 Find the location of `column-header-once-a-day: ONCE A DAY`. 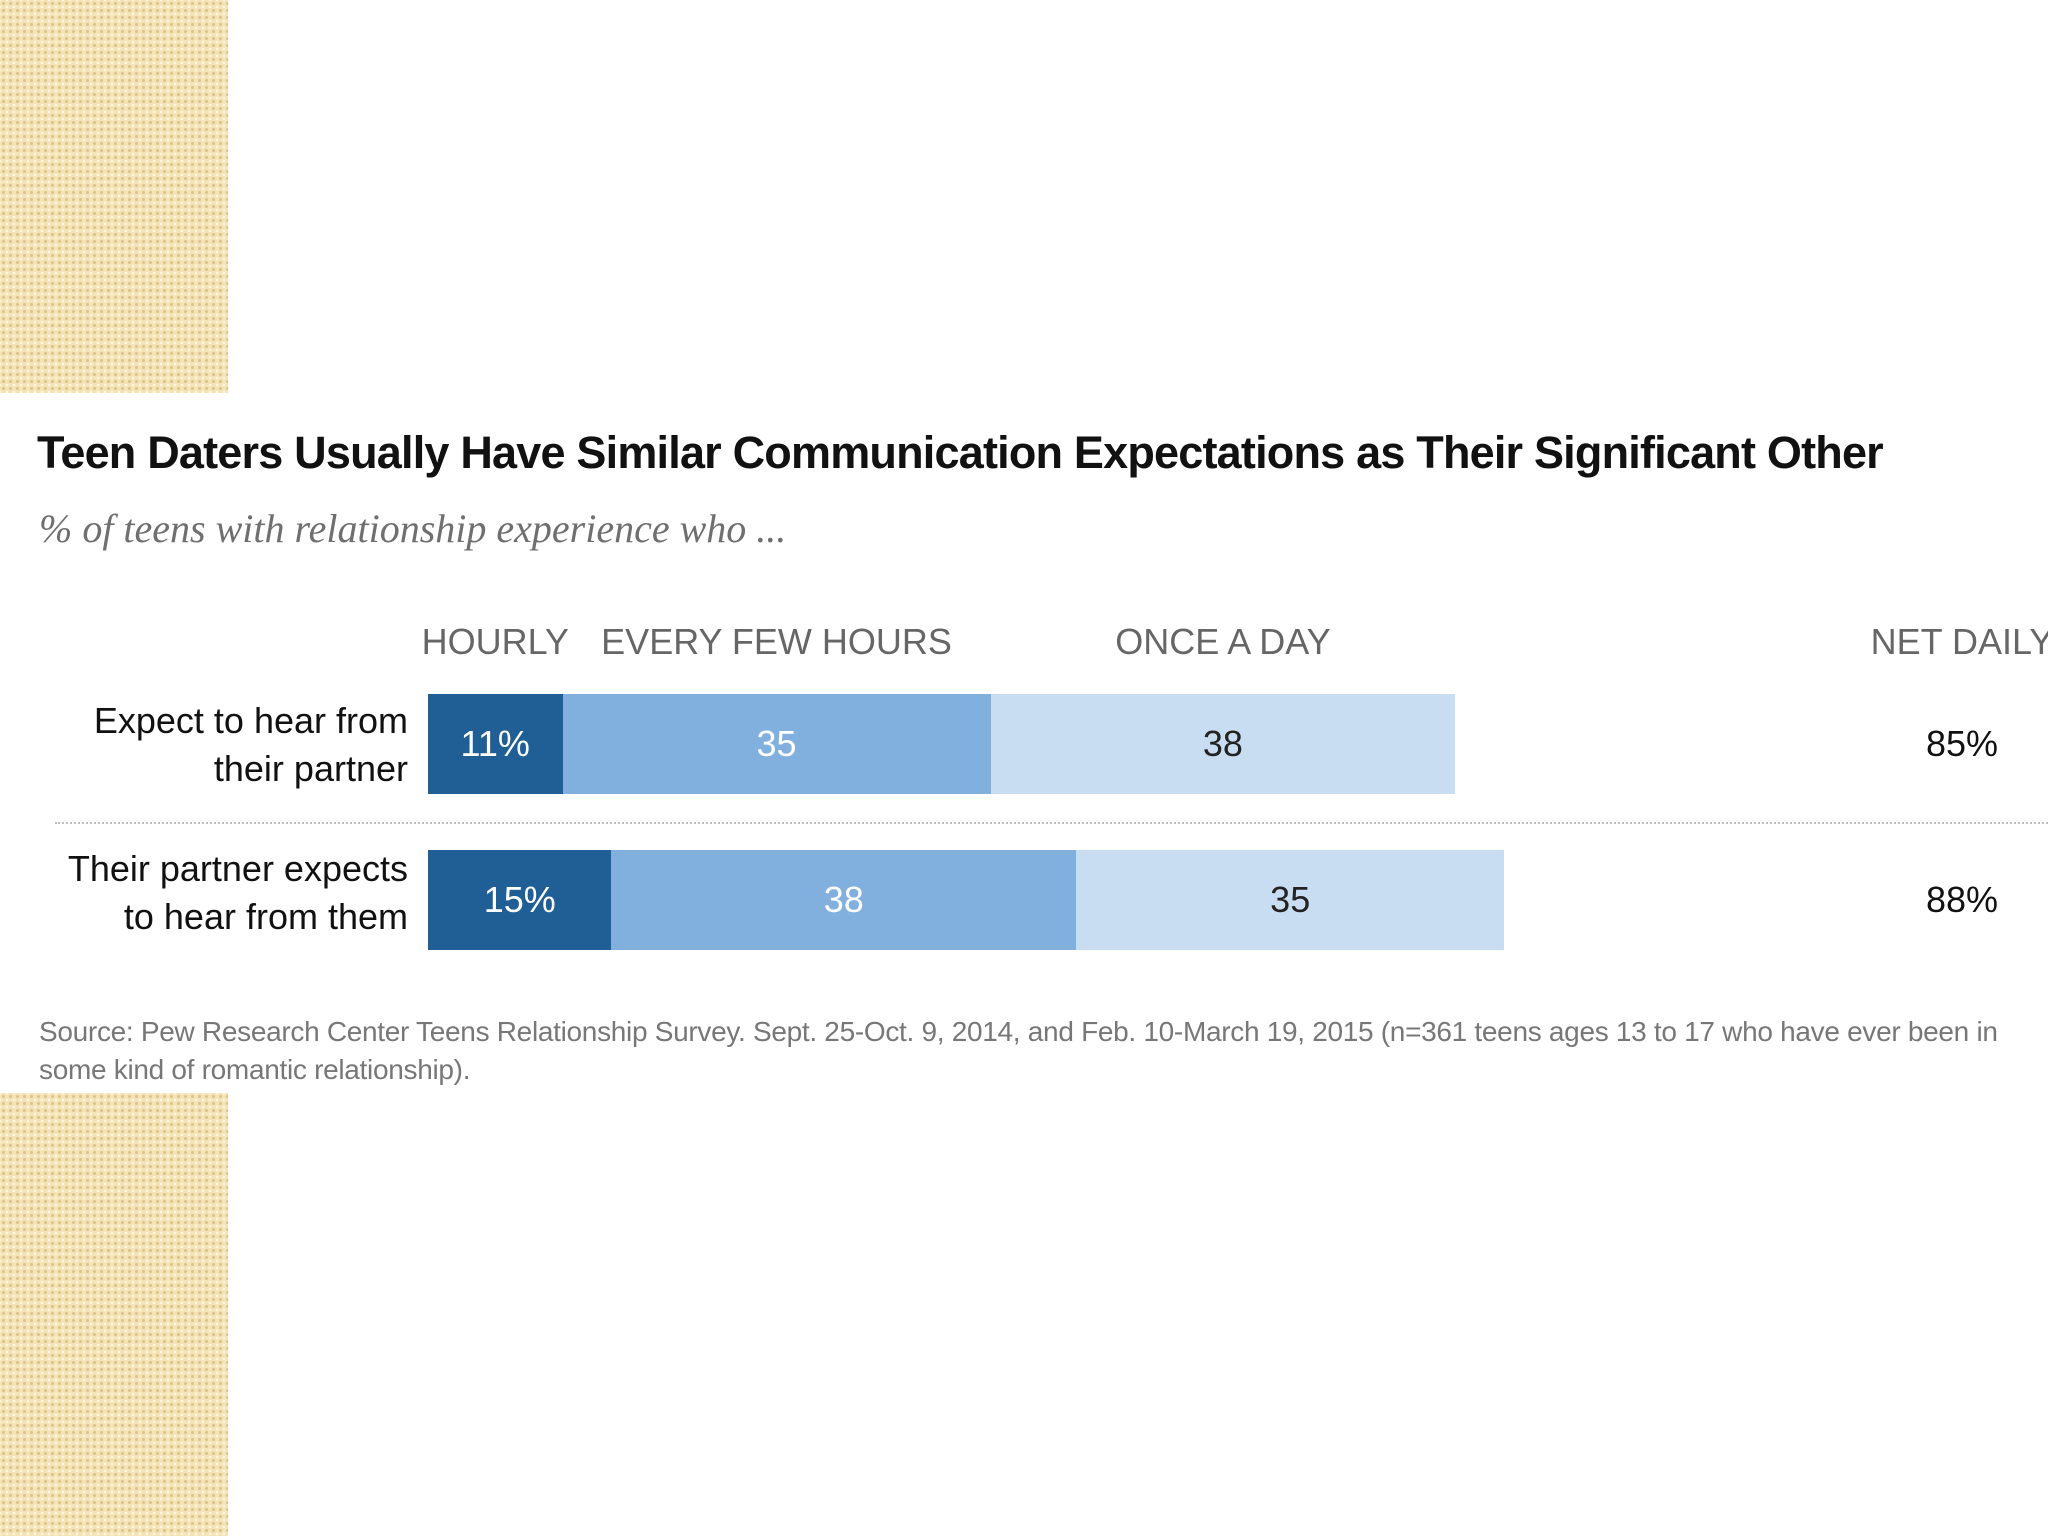

column-header-once-a-day: ONCE A DAY is located at coordinates (1223, 641).